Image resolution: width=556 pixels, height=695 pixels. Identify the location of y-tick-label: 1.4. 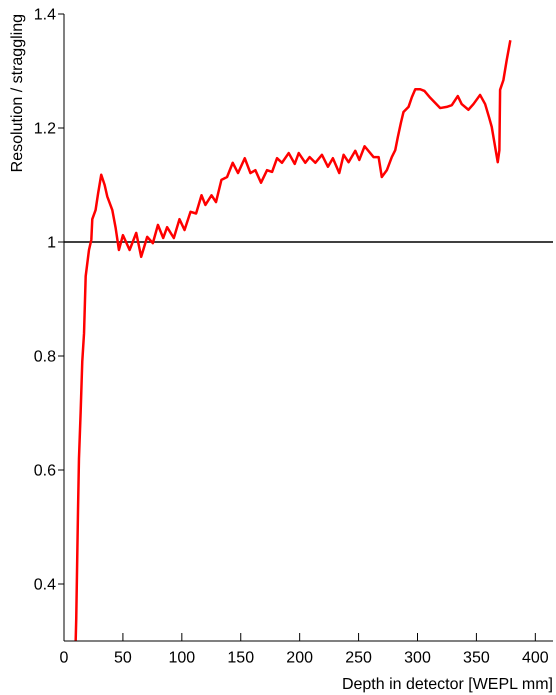
(45, 15).